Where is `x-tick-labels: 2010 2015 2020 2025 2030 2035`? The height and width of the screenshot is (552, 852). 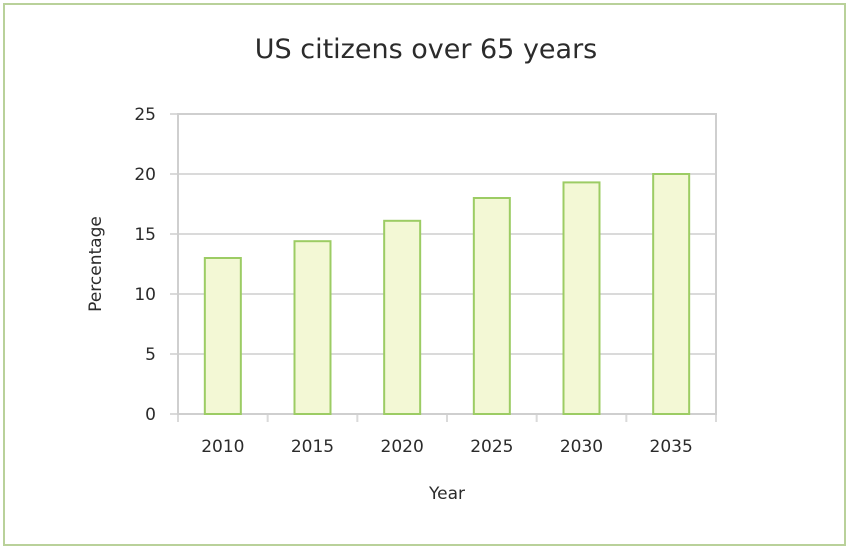 x-tick-labels: 2010 2015 2020 2025 2030 2035 is located at coordinates (447, 447).